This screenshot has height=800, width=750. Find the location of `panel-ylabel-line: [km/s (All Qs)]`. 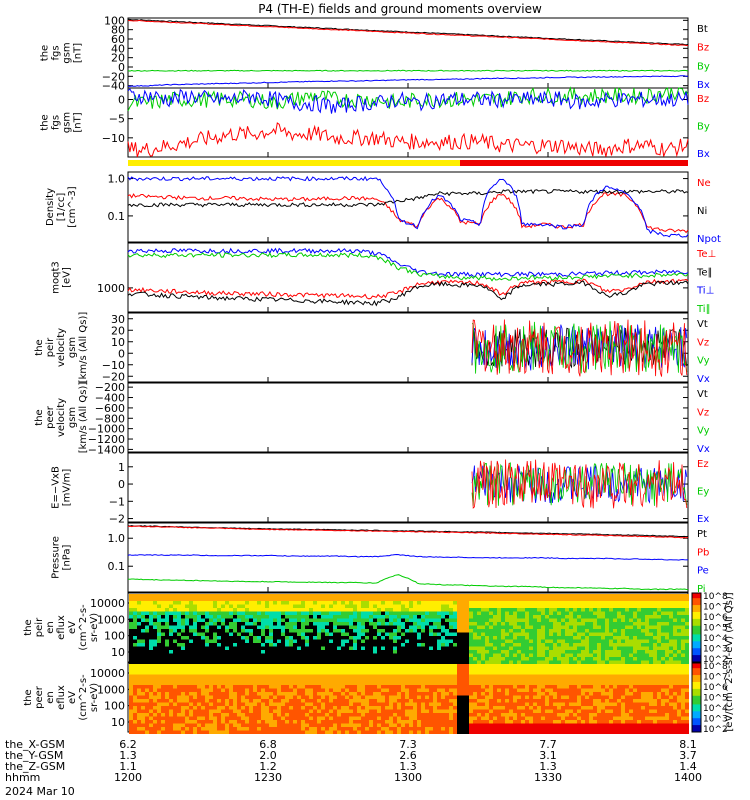

panel-ylabel-line: [km/s (All Qs)] is located at coordinates (83, 348).